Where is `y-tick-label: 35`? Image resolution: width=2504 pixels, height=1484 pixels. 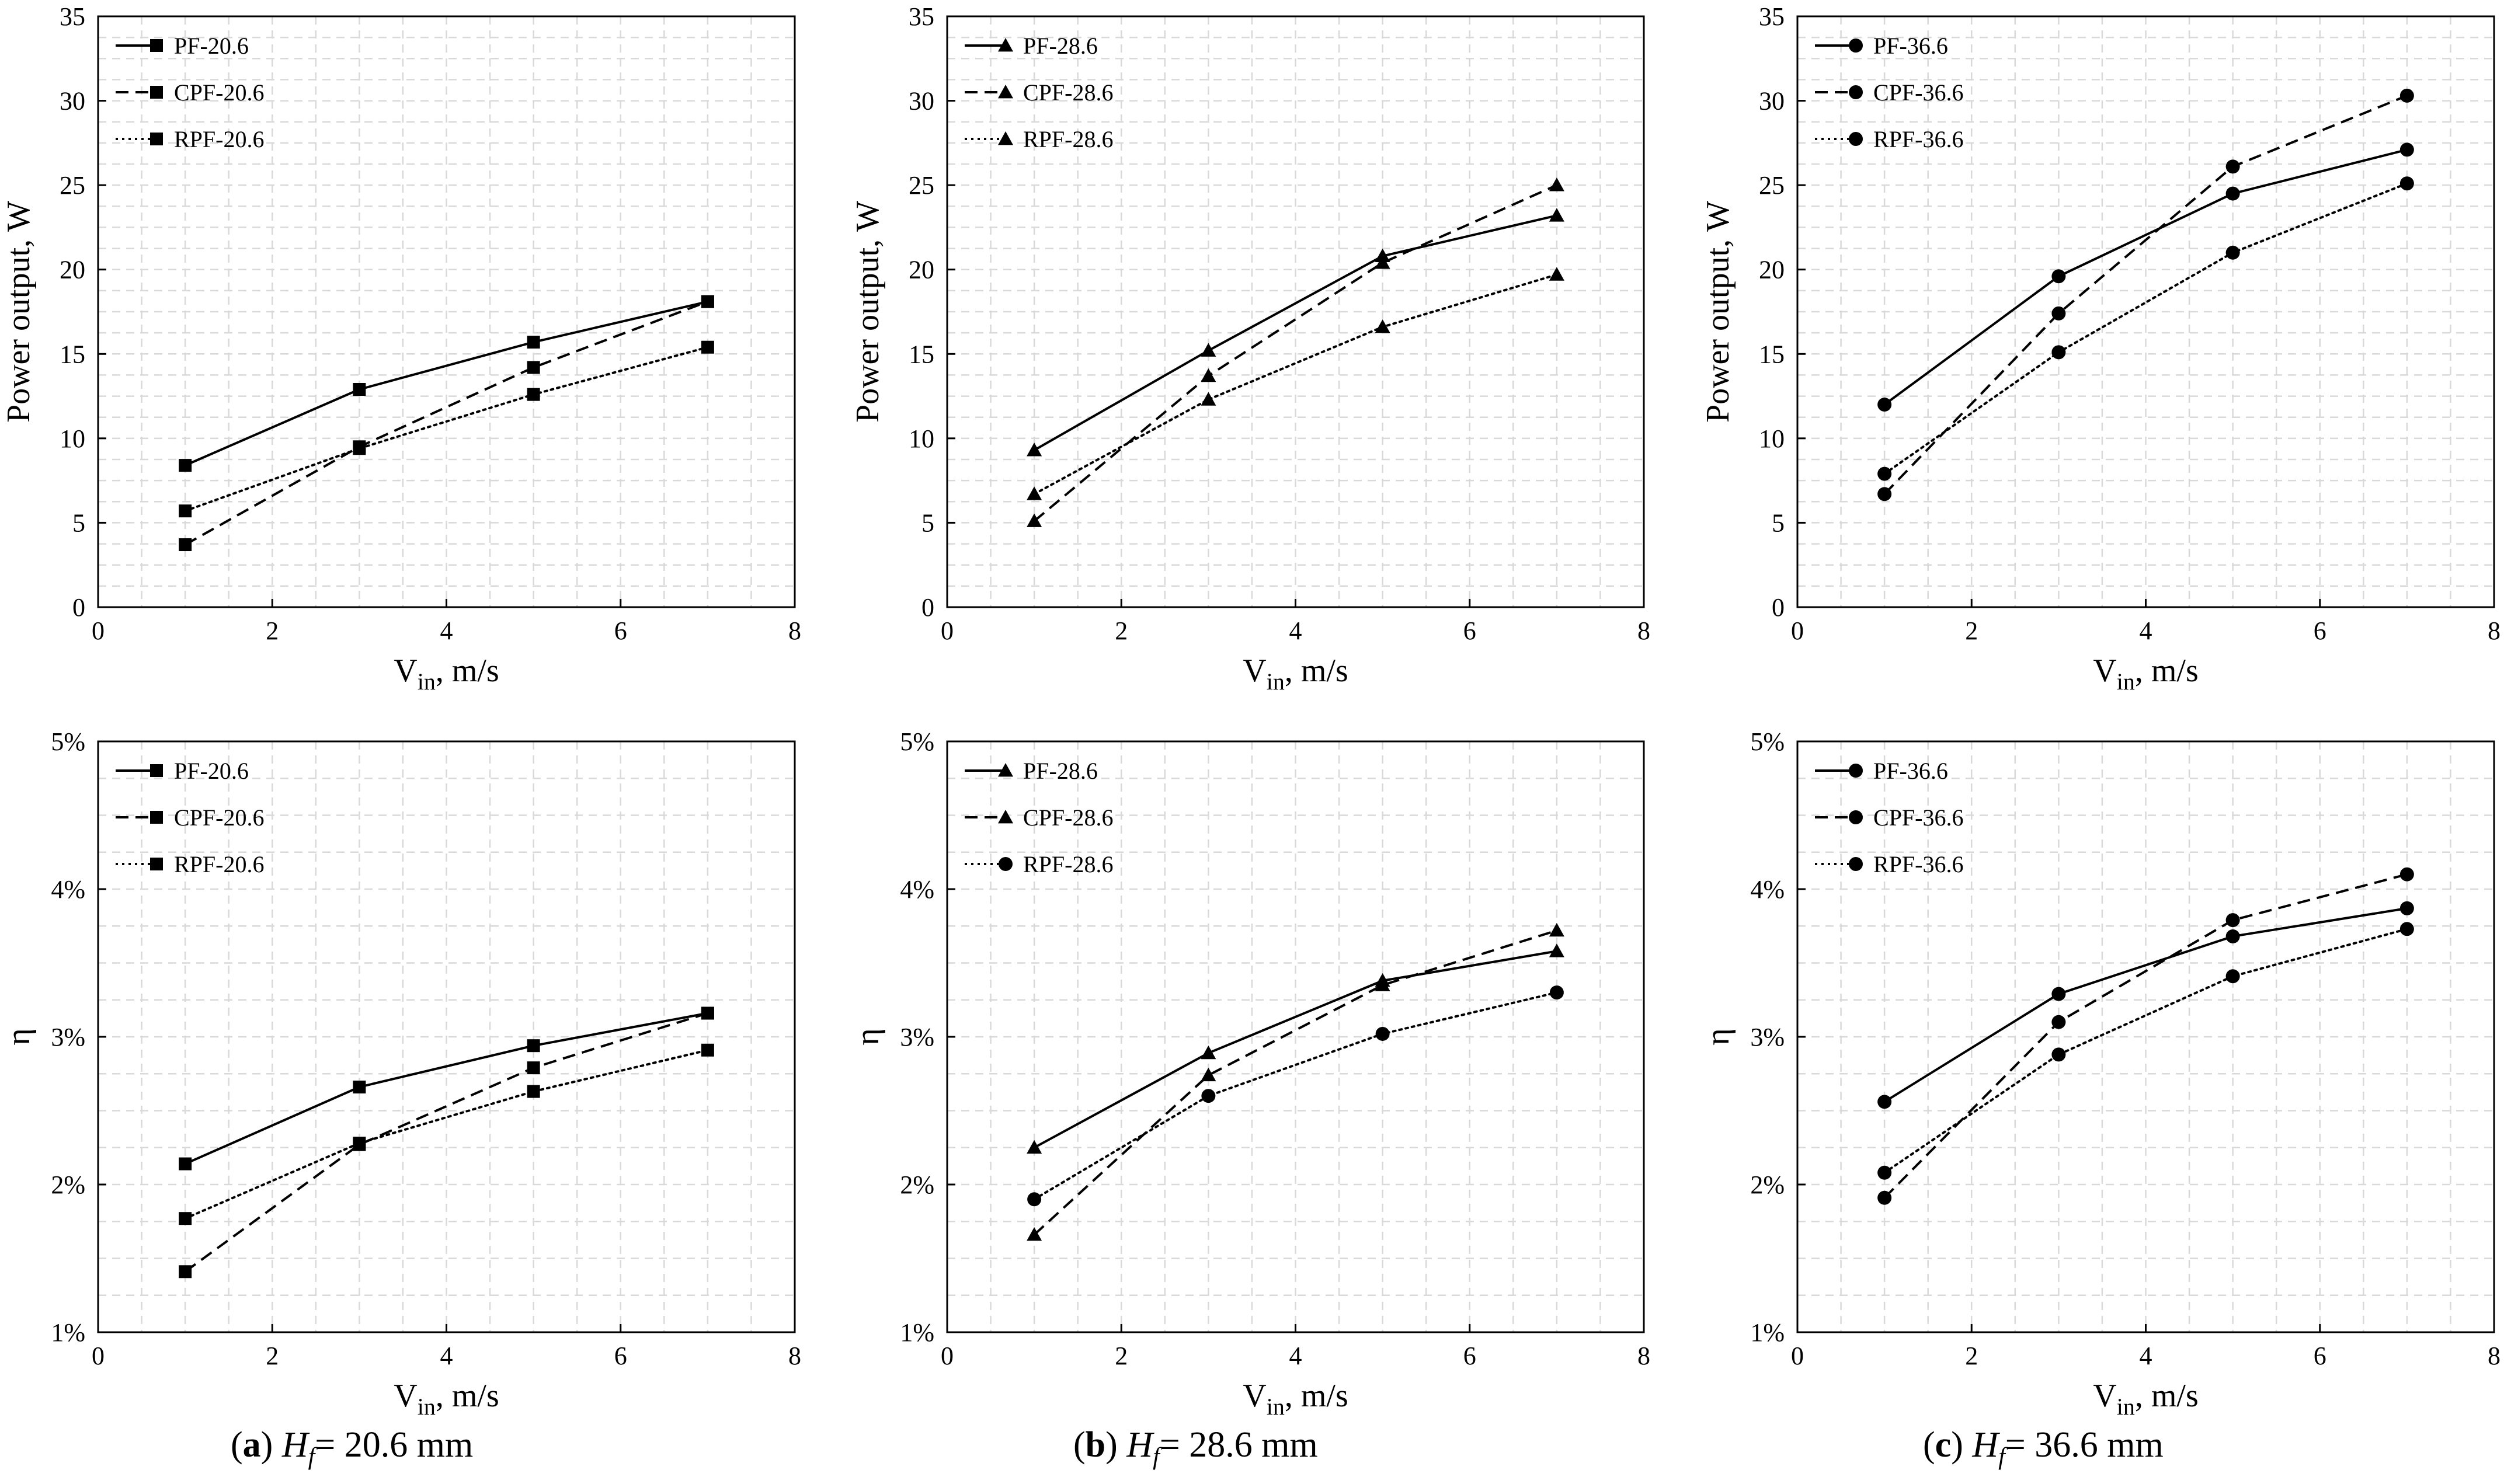 y-tick-label: 35 is located at coordinates (1772, 16).